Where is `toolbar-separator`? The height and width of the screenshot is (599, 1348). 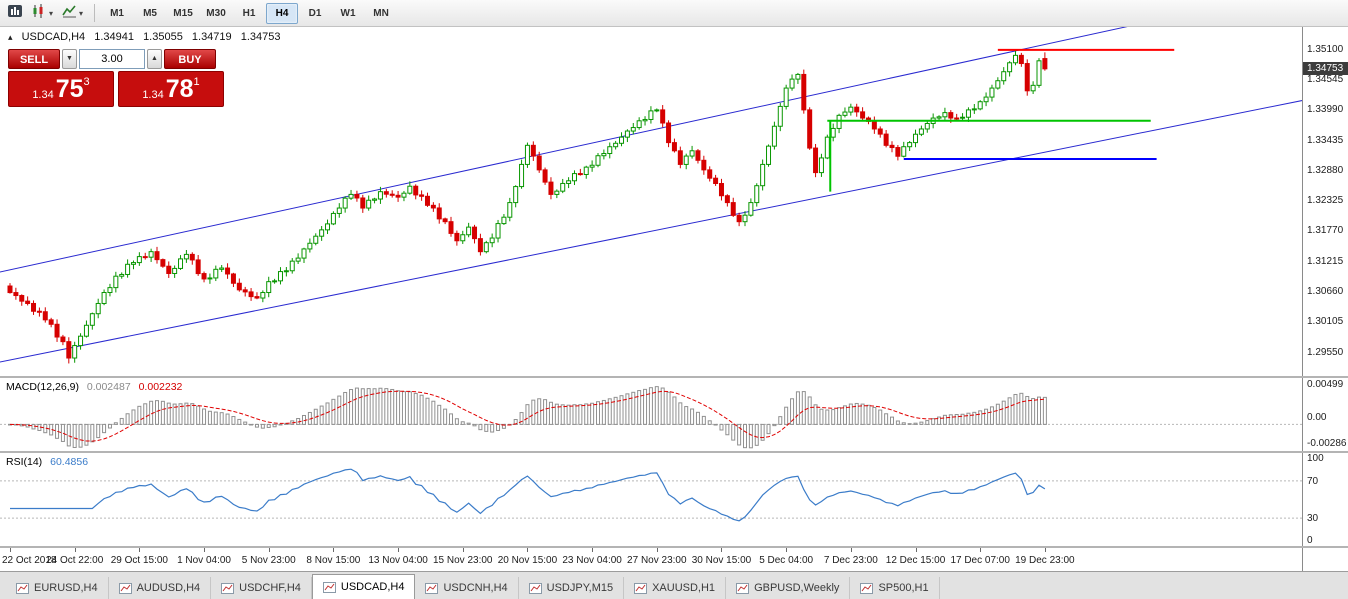 toolbar-separator is located at coordinates (95, 13).